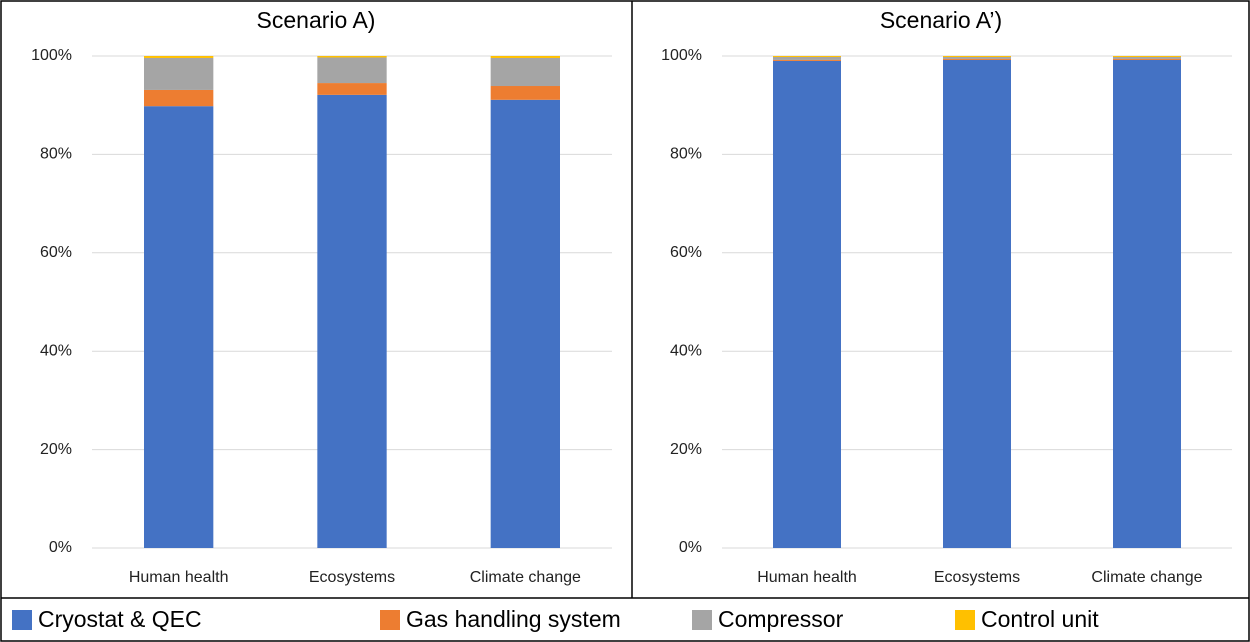 The image size is (1250, 642). Describe the element at coordinates (781, 619) in the screenshot. I see `legend-label: Compressor` at that location.